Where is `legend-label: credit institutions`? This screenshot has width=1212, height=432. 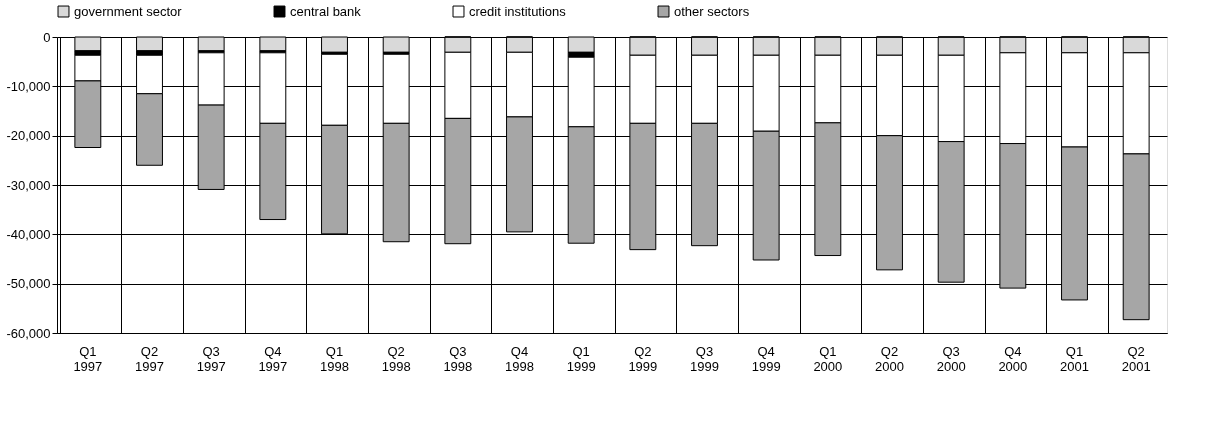 legend-label: credit institutions is located at coordinates (518, 11).